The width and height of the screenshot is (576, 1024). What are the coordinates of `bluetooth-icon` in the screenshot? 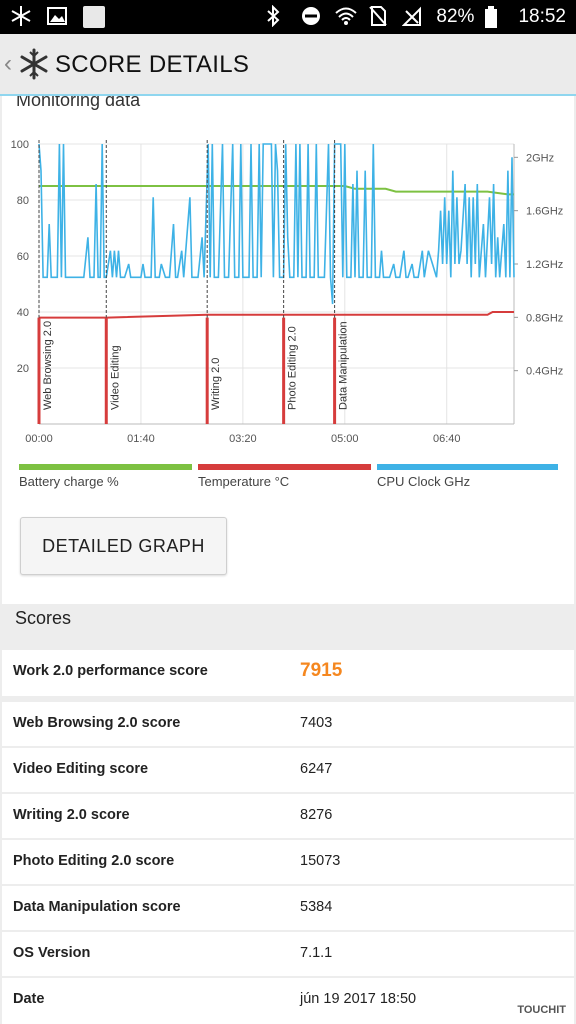 It's located at (278, 16).